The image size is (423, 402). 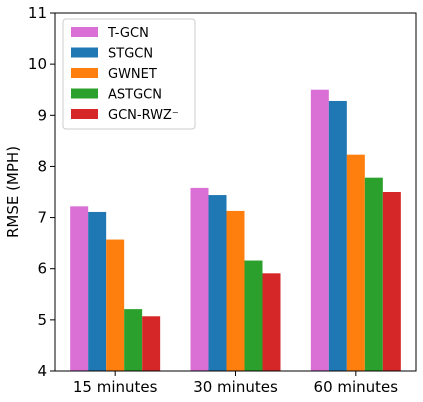 I want to click on y-tick-label: 11, so click(x=37, y=13).